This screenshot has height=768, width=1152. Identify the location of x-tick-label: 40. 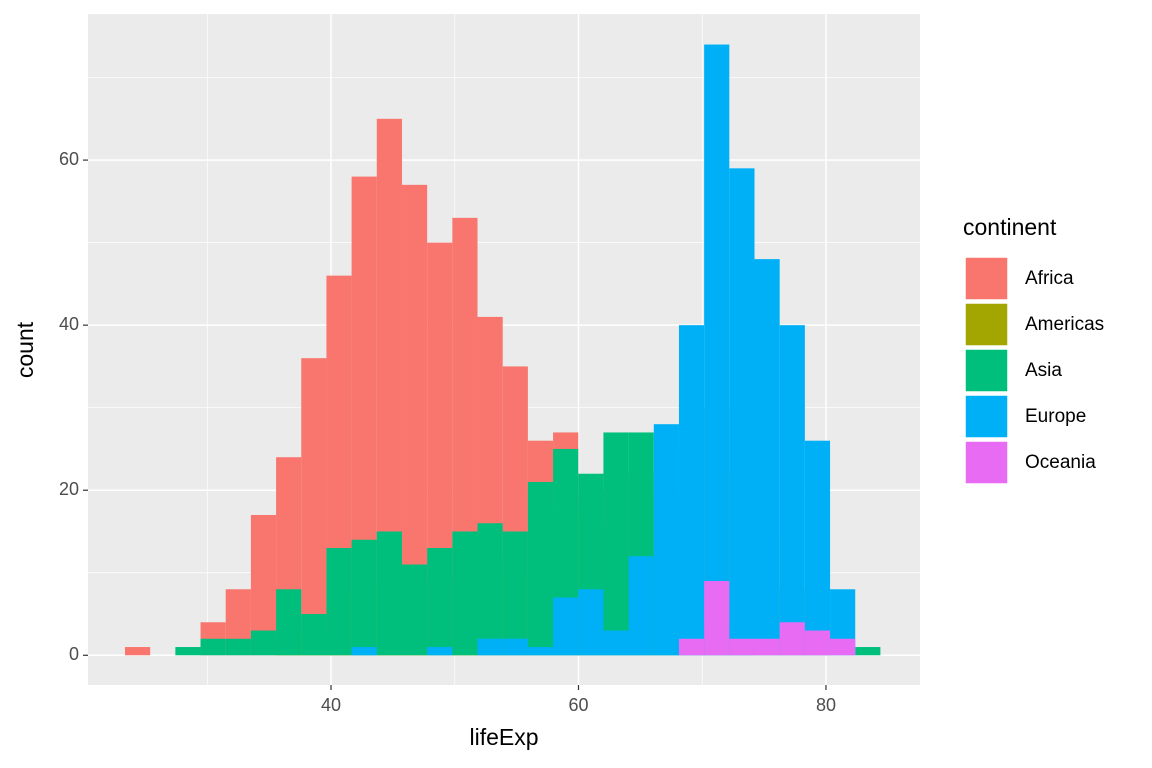
(331, 705).